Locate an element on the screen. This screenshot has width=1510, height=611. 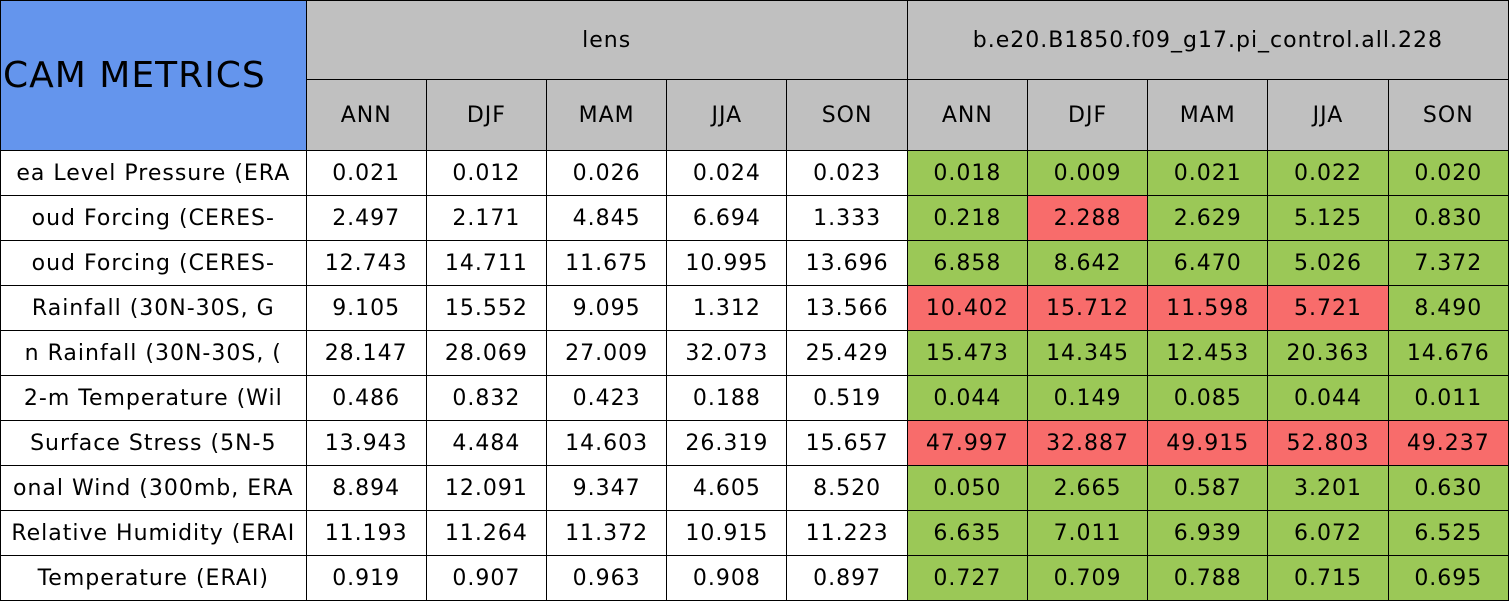
value-cell: 0.486 is located at coordinates (366, 398).